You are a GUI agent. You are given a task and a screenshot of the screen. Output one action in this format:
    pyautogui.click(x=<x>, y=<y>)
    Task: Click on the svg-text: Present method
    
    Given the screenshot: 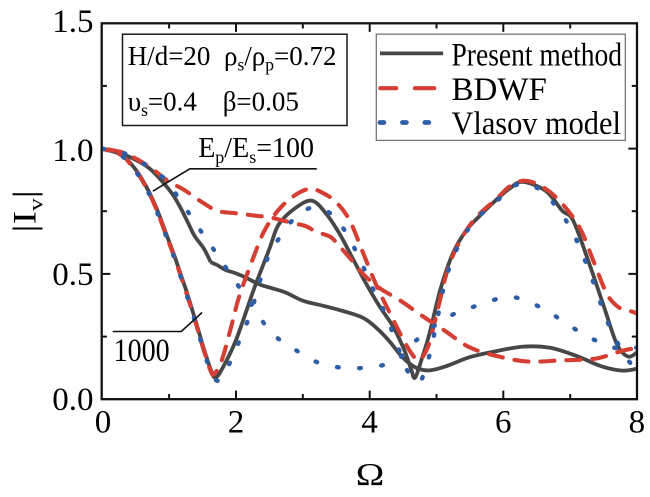 What is the action you would take?
    pyautogui.click(x=537, y=54)
    